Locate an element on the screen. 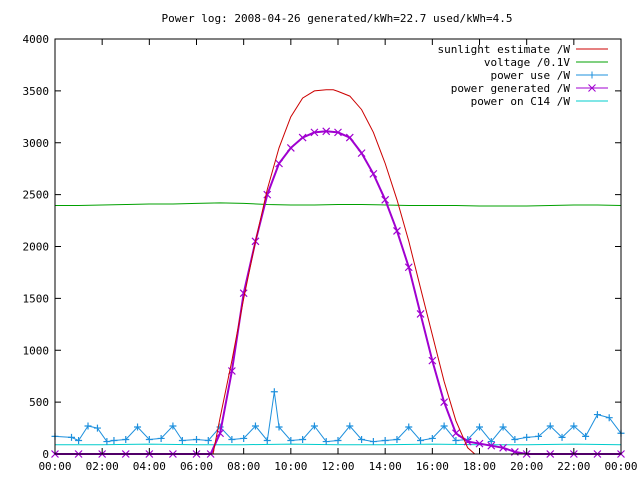 This screenshot has width=640, height=480. x-tick-label: 08:00 is located at coordinates (243, 466).